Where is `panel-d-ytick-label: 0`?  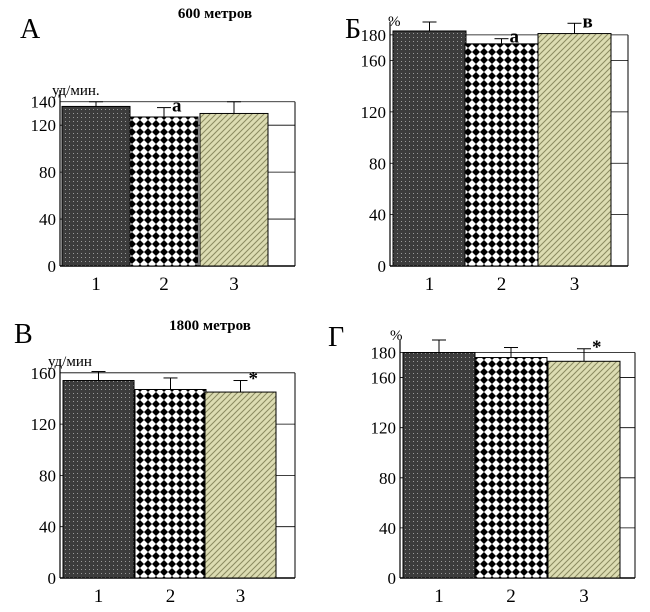
panel-d-ytick-label: 0 is located at coordinates (392, 578).